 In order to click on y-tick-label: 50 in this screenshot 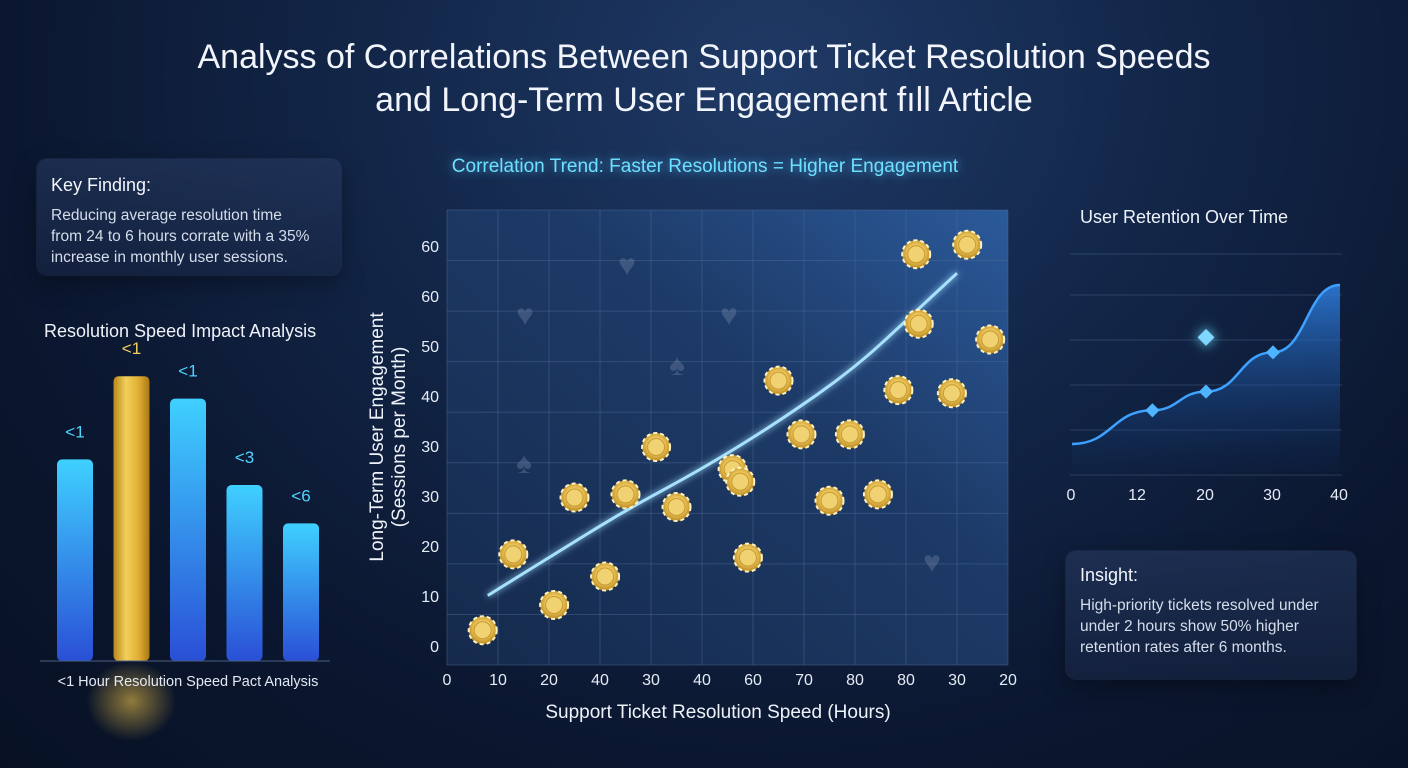, I will do `click(430, 347)`.